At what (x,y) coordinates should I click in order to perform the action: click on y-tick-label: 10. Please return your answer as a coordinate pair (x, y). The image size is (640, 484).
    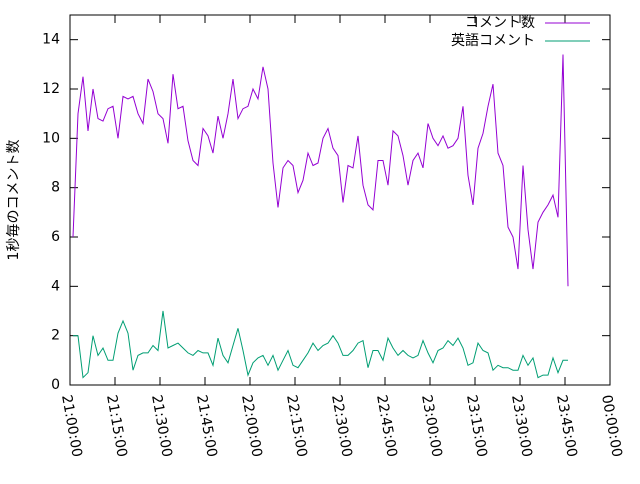
    Looking at the image, I should click on (51, 138).